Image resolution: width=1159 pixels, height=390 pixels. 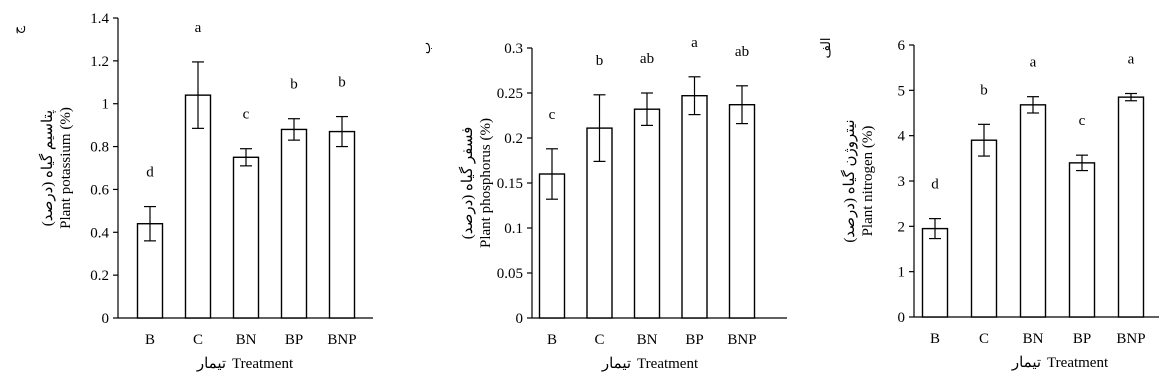 What do you see at coordinates (99, 190) in the screenshot?
I see `y-tick-label: 0.6` at bounding box center [99, 190].